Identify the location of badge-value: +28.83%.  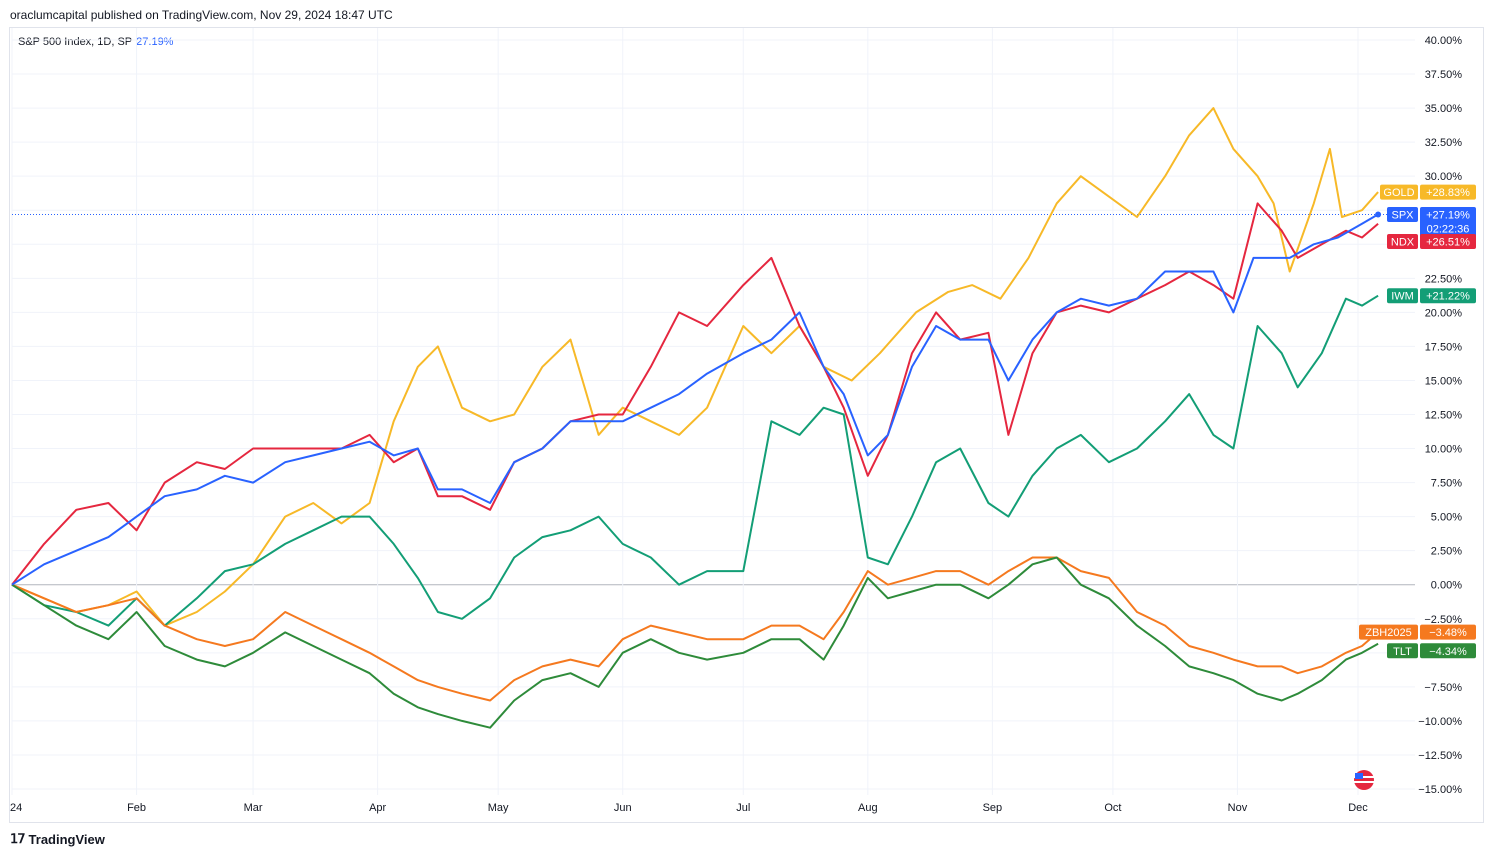
(1448, 193).